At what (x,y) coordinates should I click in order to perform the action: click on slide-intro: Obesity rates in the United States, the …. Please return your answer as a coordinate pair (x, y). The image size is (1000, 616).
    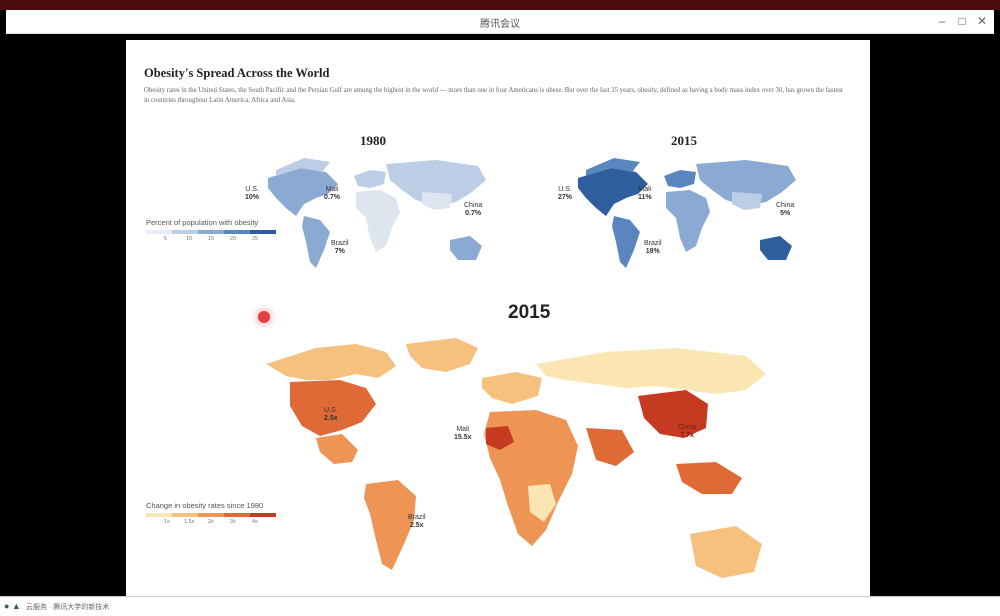
    Looking at the image, I should click on (493, 95).